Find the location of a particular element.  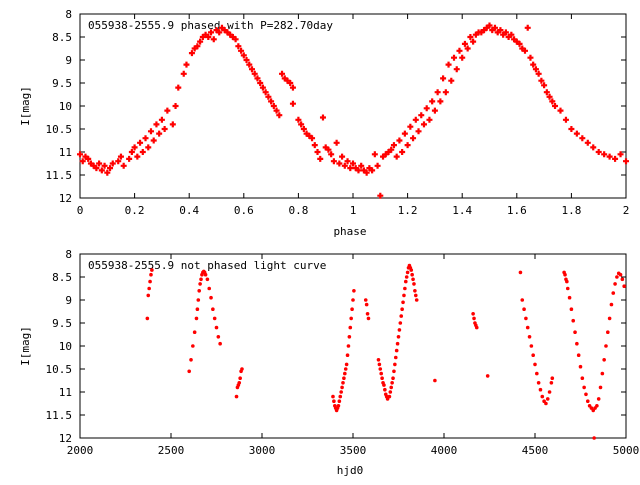

top-xtick-label: 0.2 is located at coordinates (135, 210).